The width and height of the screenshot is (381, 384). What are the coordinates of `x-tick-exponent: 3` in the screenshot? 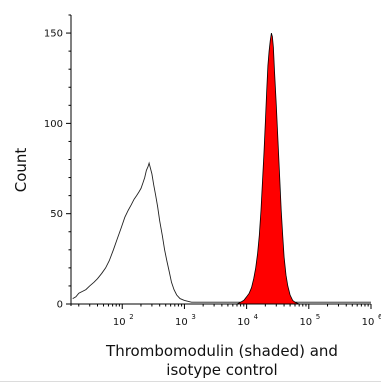 It's located at (193, 317).